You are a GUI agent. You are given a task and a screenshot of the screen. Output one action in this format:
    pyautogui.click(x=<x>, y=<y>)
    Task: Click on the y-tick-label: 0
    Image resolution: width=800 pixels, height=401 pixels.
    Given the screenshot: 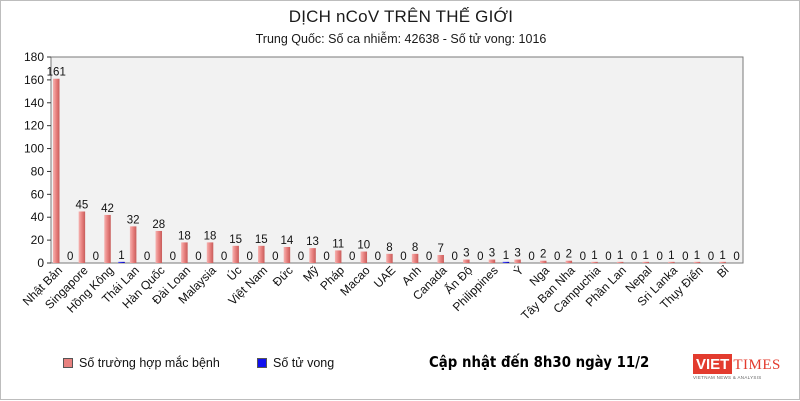 What is the action you would take?
    pyautogui.click(x=40, y=263)
    